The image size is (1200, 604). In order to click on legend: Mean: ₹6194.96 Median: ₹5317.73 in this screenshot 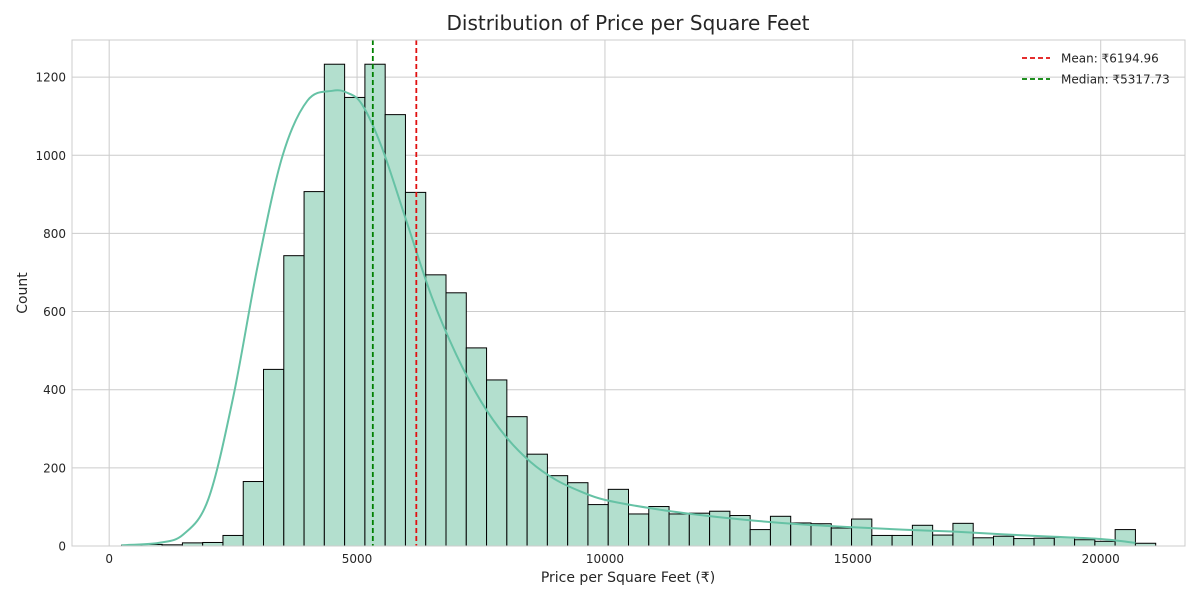, I will do `click(1096, 69)`.